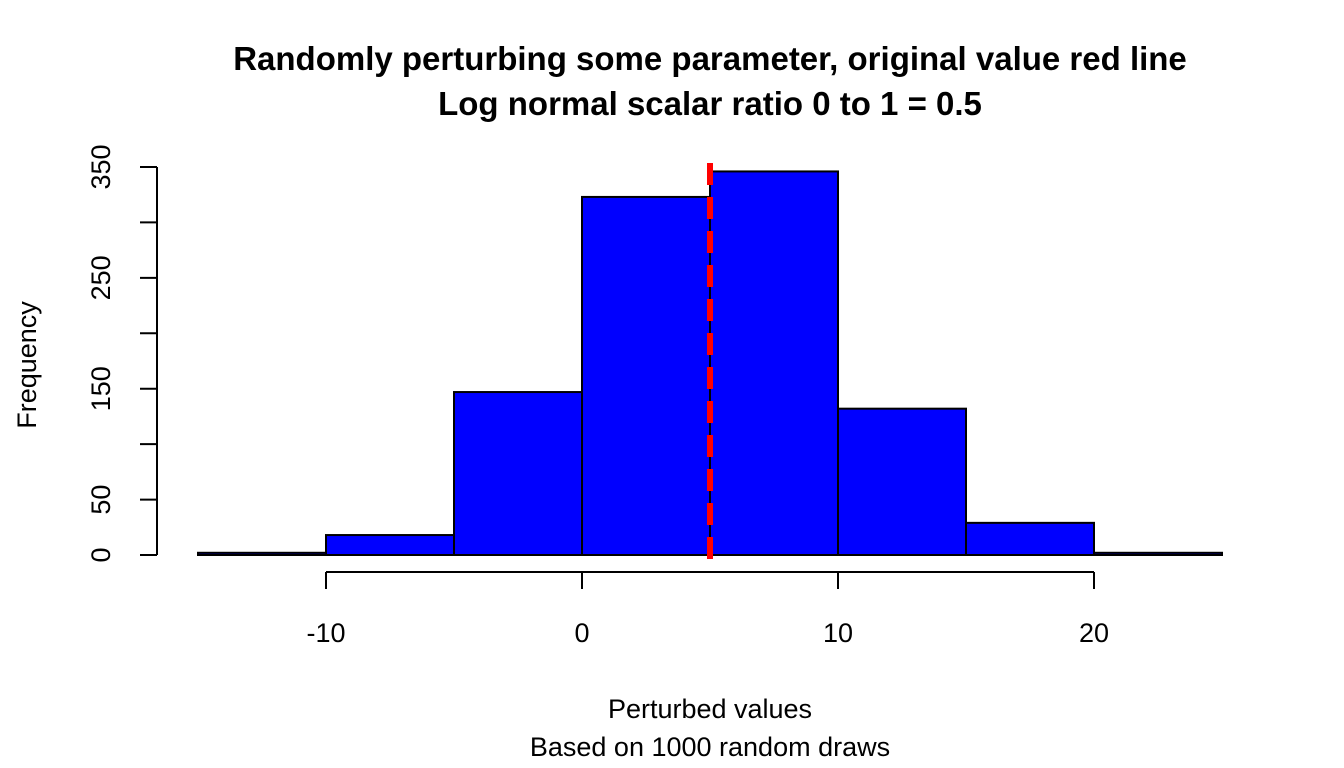  What do you see at coordinates (27, 365) in the screenshot?
I see `y-axis-label: Frequency` at bounding box center [27, 365].